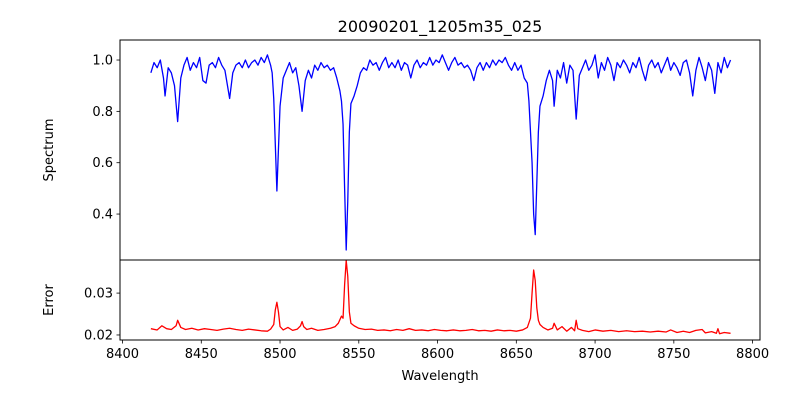 The width and height of the screenshot is (800, 400). What do you see at coordinates (49, 150) in the screenshot?
I see `y-axis-label-spectrum: Spectrum` at bounding box center [49, 150].